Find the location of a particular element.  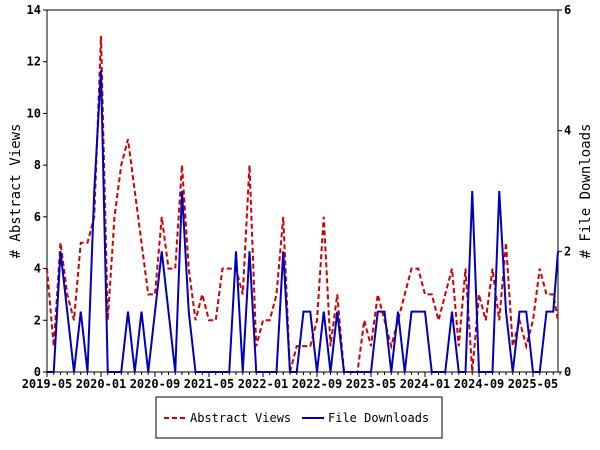

y-left-tick-label: 10 is located at coordinates (34, 113).